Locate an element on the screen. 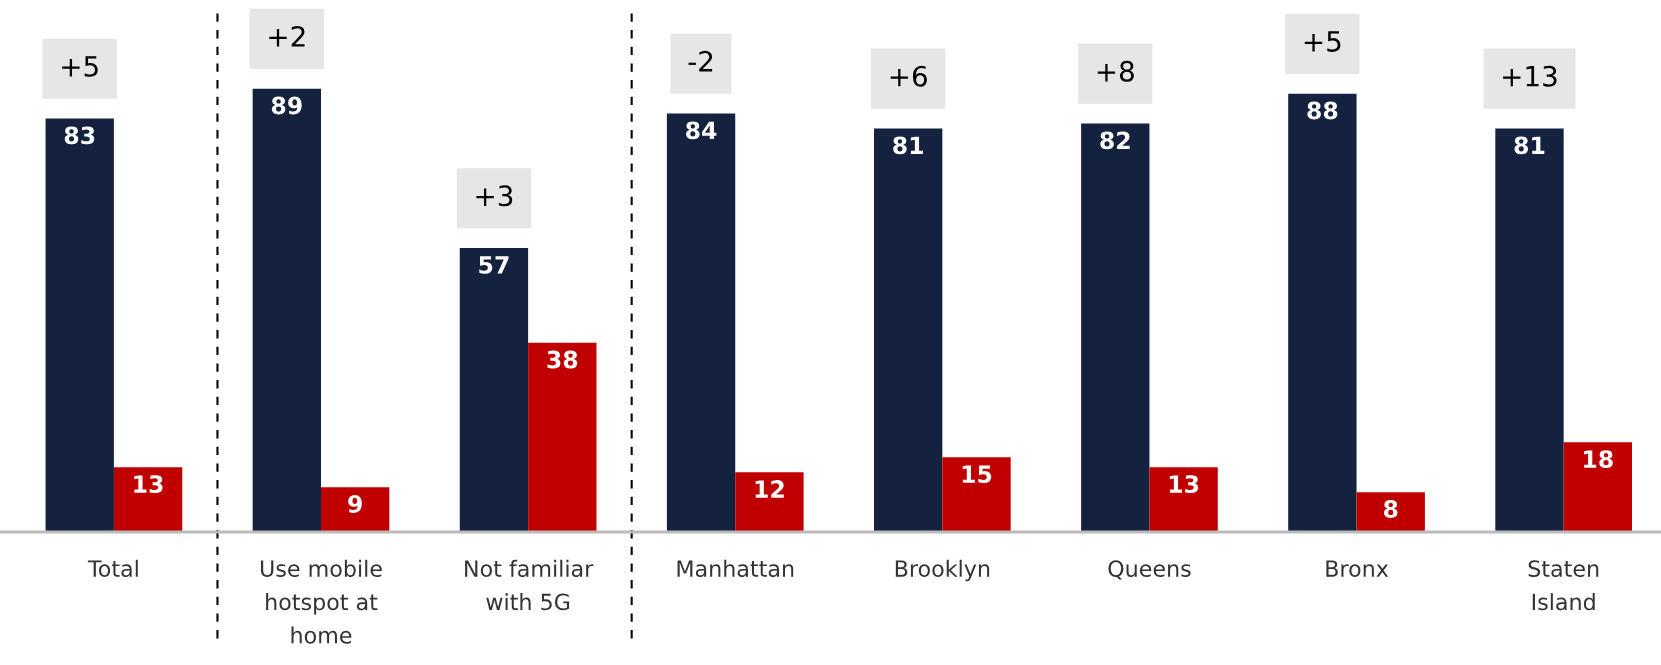 Image resolution: width=1661 pixels, height=665 pixels. data-label: 15 is located at coordinates (977, 474).